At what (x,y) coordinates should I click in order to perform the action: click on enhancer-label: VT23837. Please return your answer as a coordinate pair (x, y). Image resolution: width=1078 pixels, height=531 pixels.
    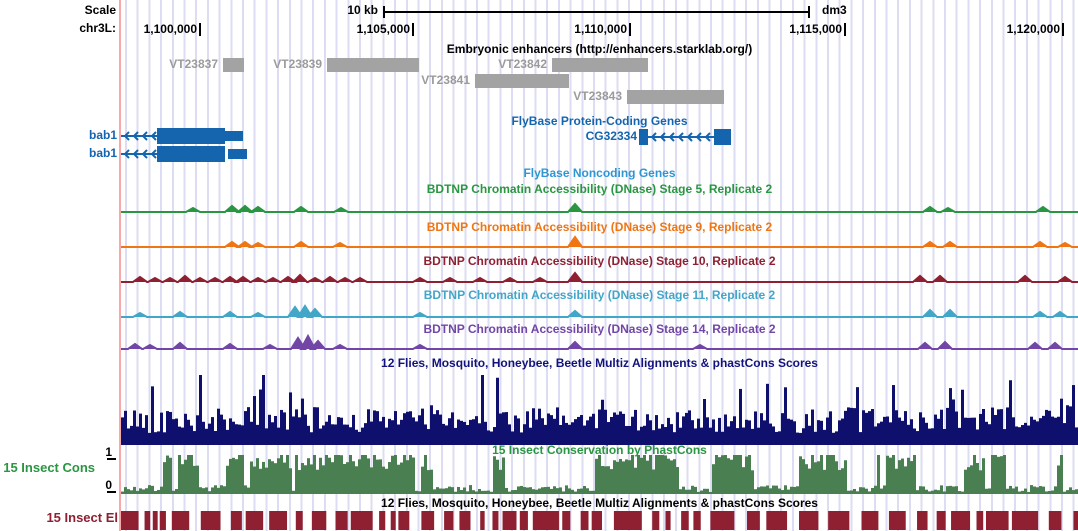
    Looking at the image, I should click on (193, 64).